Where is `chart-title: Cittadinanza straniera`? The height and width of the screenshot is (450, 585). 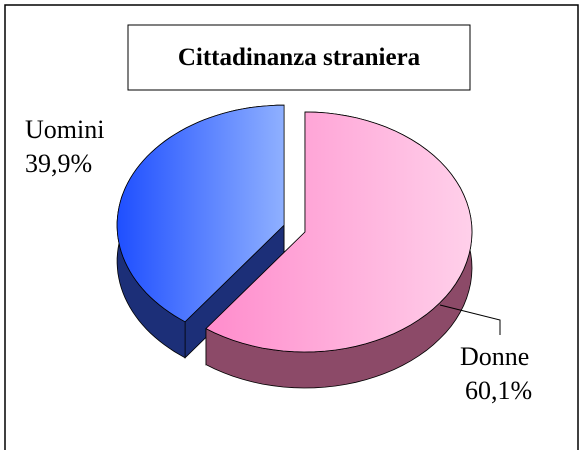
chart-title: Cittadinanza straniera is located at coordinates (299, 57).